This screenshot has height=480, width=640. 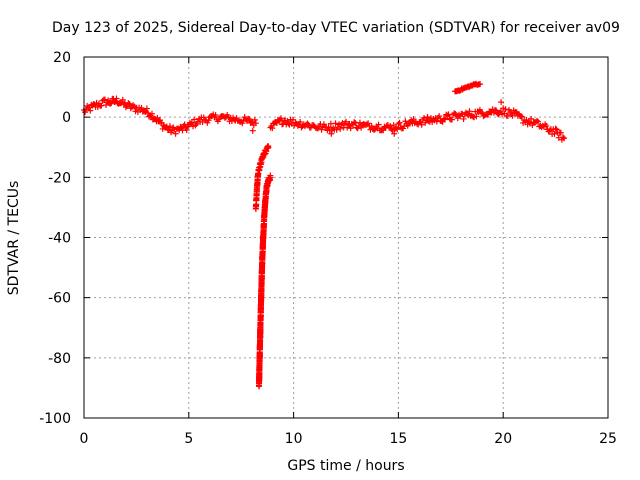 I want to click on y-tick-label: -20, so click(x=59, y=178).